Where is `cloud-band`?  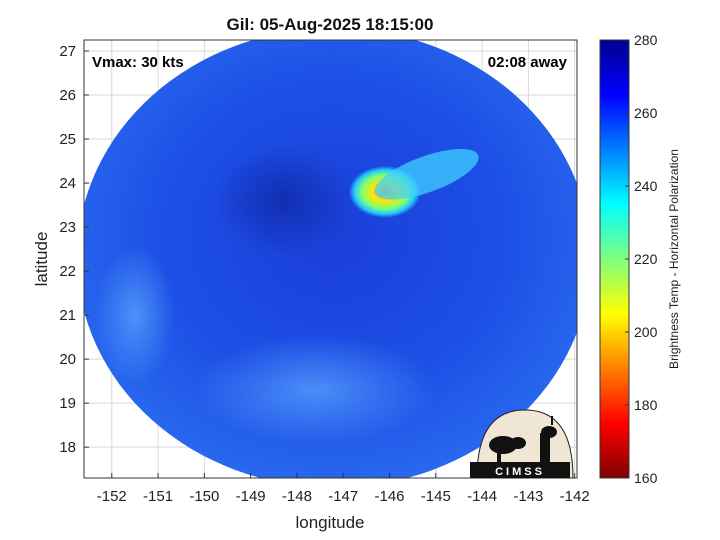
cloud-band is located at coordinates (426, 174).